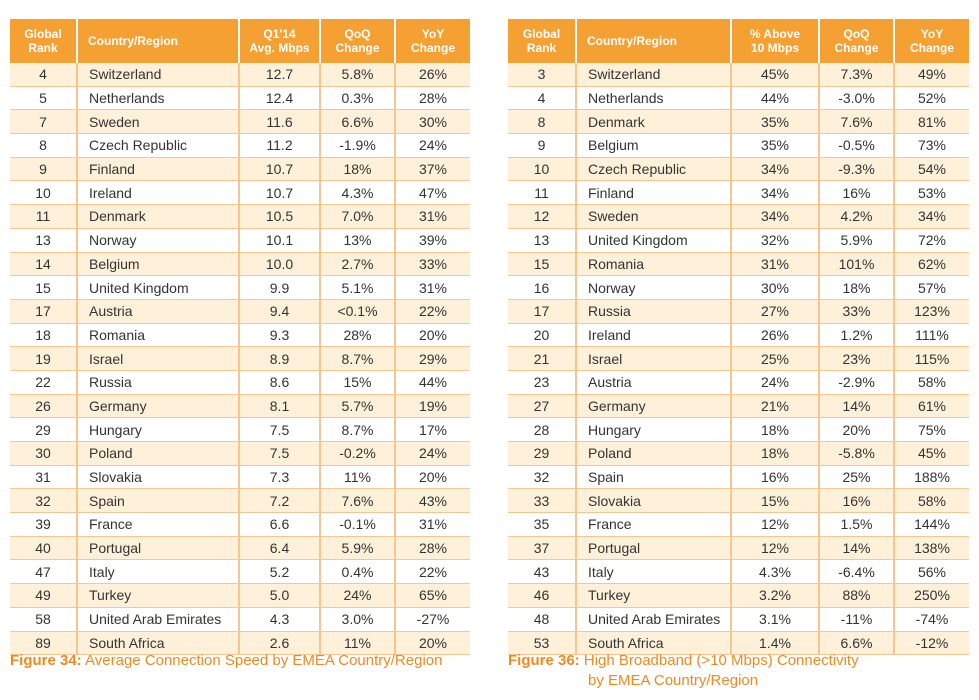  What do you see at coordinates (432, 75) in the screenshot?
I see `cell-yoy-change: 26%` at bounding box center [432, 75].